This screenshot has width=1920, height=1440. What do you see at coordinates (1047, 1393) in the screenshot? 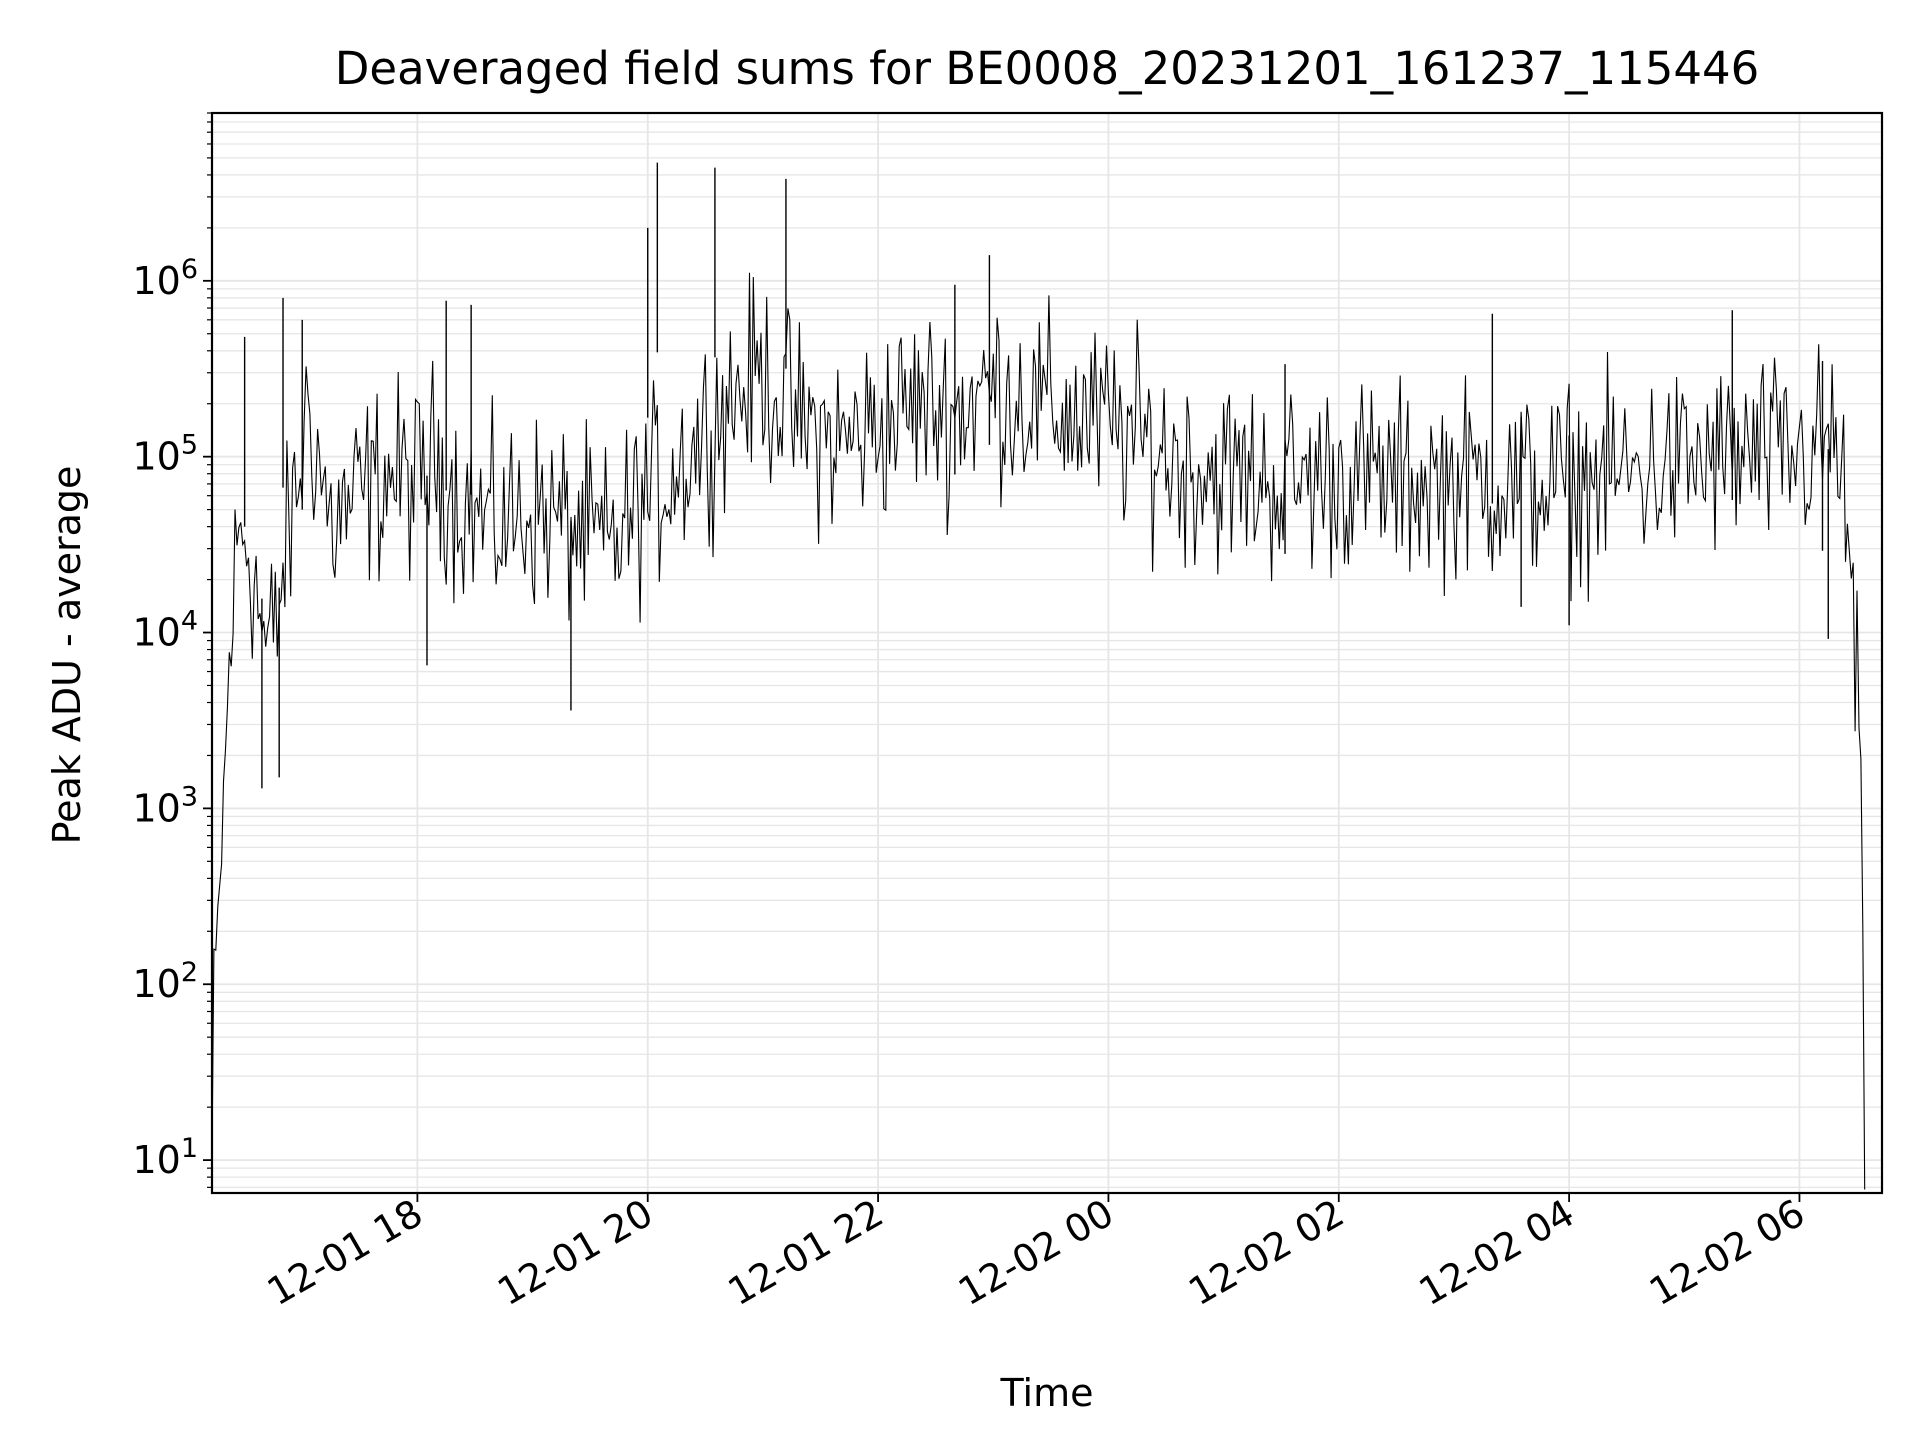
I see `x-axis-label: Time` at bounding box center [1047, 1393].